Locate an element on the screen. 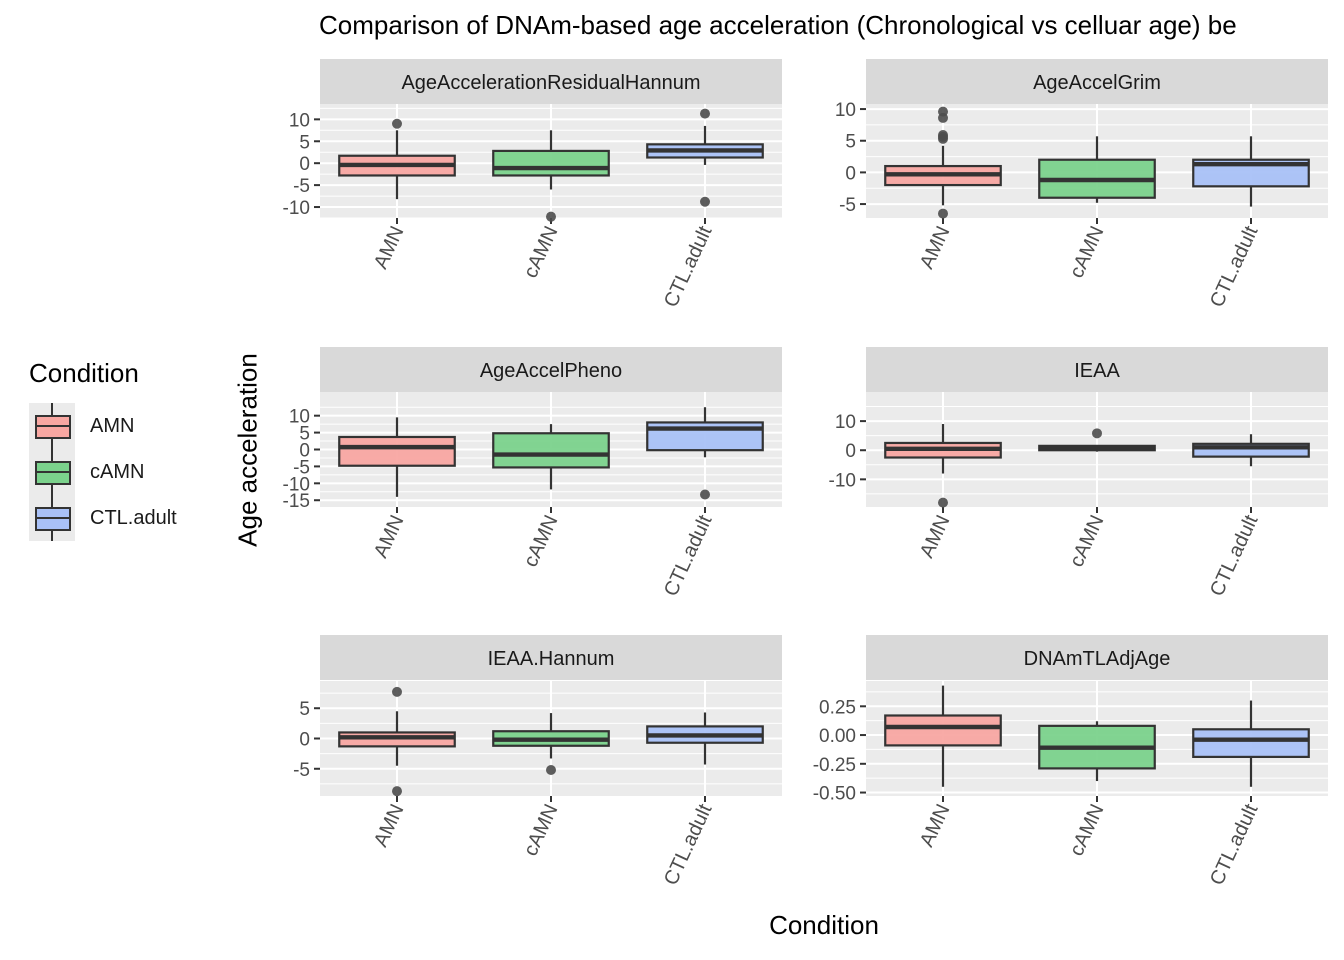 The width and height of the screenshot is (1344, 960). facet-label: AgeAccelerationResidualHannum is located at coordinates (550, 83).